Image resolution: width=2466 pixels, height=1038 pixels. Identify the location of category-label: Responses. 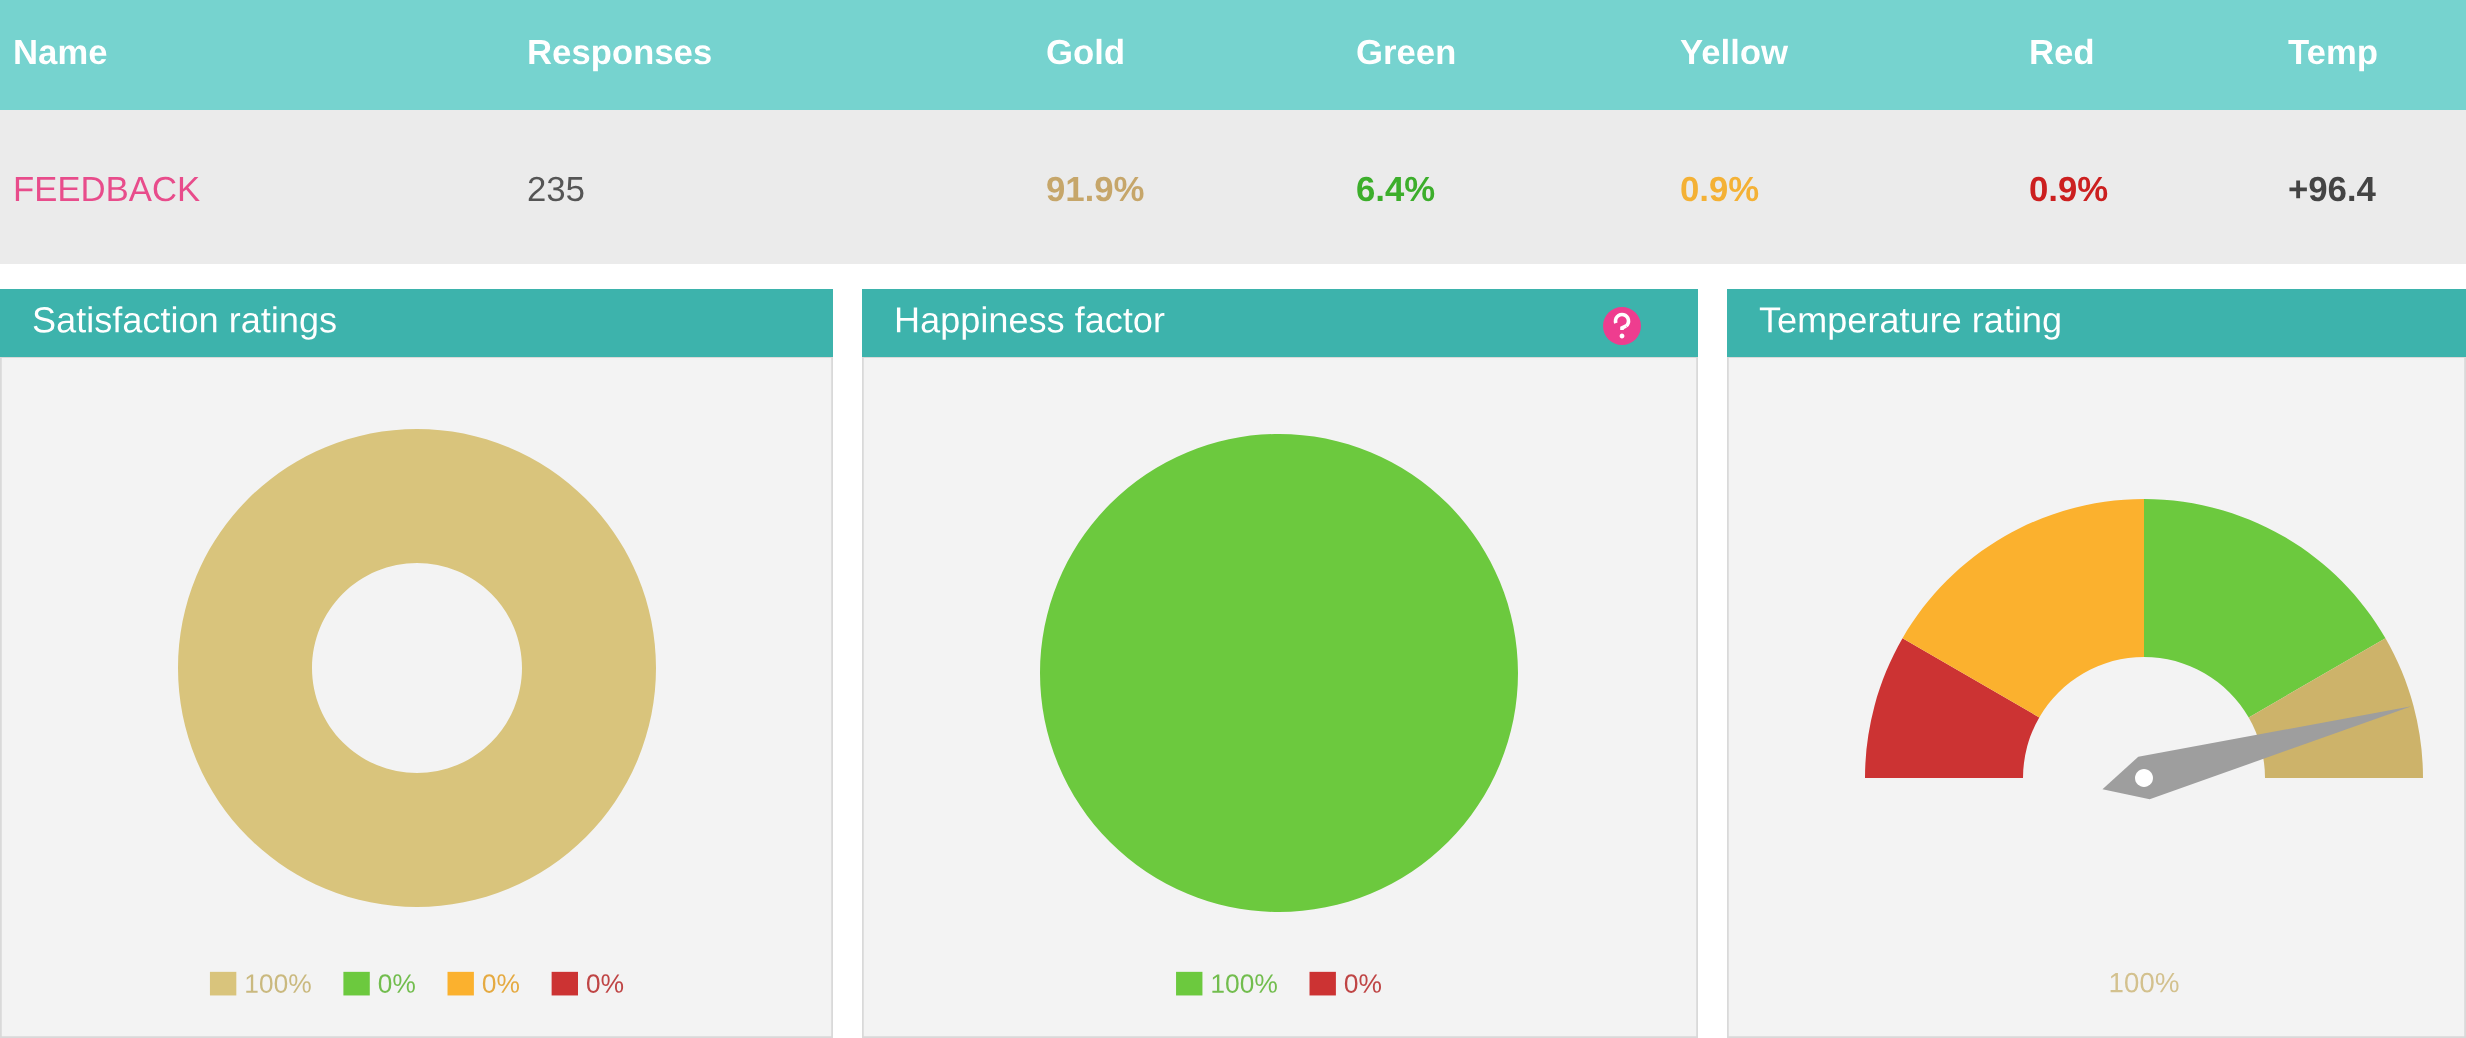
(620, 56).